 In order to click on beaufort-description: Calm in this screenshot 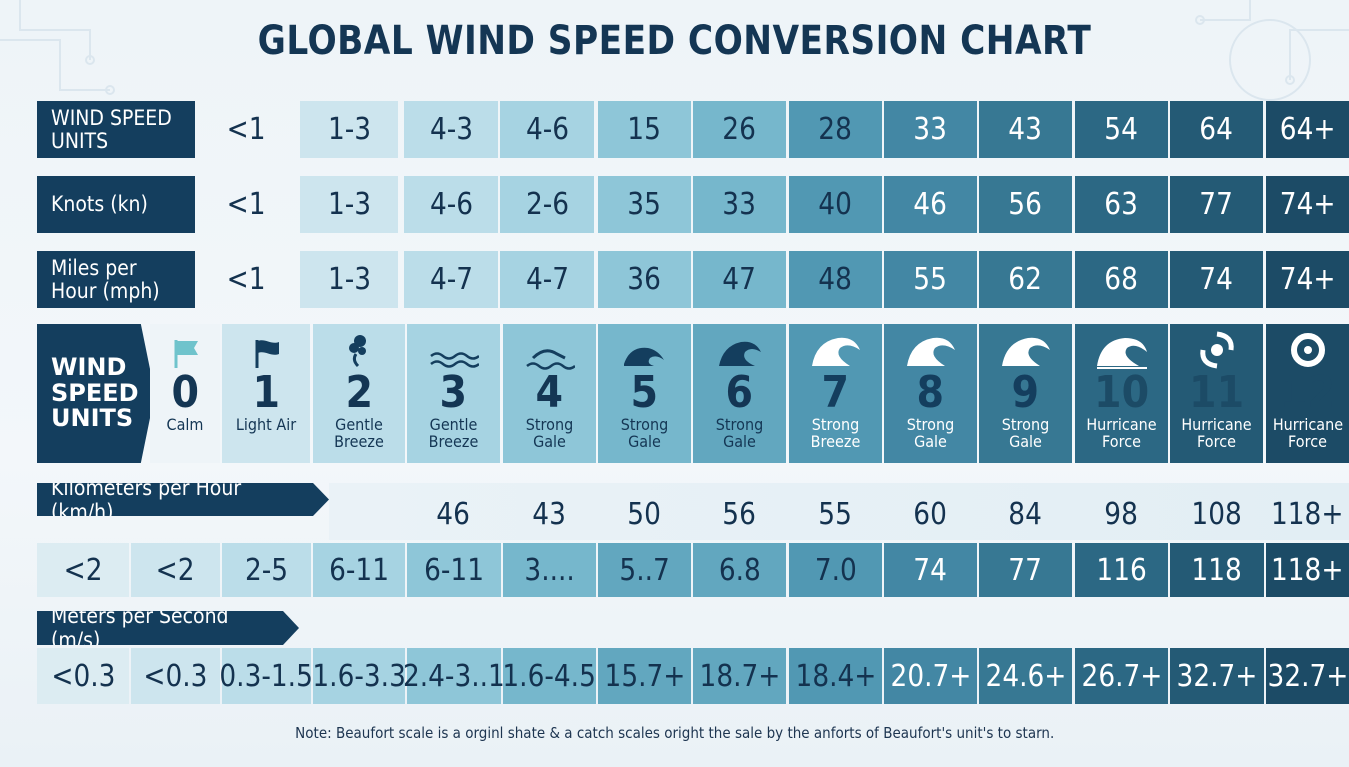, I will do `click(185, 424)`.